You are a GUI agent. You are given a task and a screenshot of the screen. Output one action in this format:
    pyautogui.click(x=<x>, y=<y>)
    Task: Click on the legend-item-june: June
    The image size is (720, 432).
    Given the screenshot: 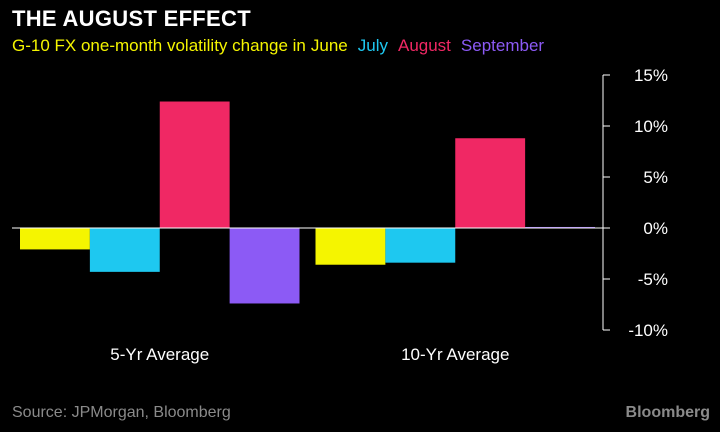 What is the action you would take?
    pyautogui.click(x=329, y=45)
    